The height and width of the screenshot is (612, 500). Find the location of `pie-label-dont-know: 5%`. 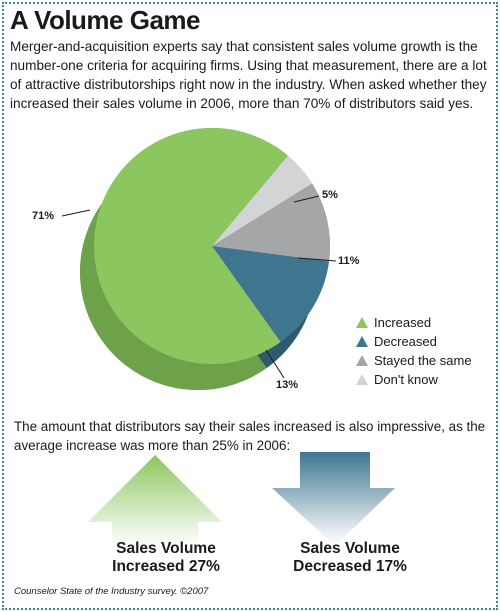

pie-label-dont-know: 5% is located at coordinates (330, 195).